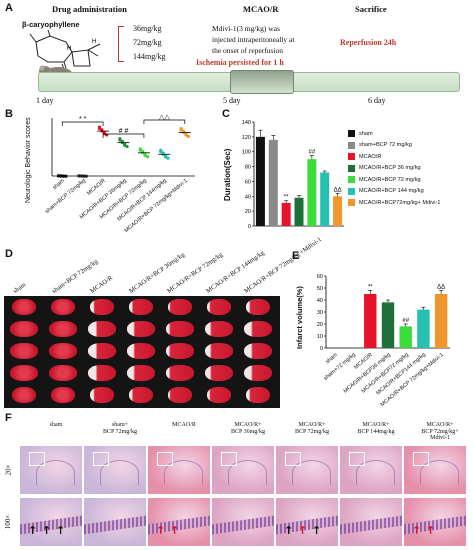 The height and width of the screenshot is (550, 473). What do you see at coordinates (45, 100) in the screenshot?
I see `day-label-1: 1 day` at bounding box center [45, 100].